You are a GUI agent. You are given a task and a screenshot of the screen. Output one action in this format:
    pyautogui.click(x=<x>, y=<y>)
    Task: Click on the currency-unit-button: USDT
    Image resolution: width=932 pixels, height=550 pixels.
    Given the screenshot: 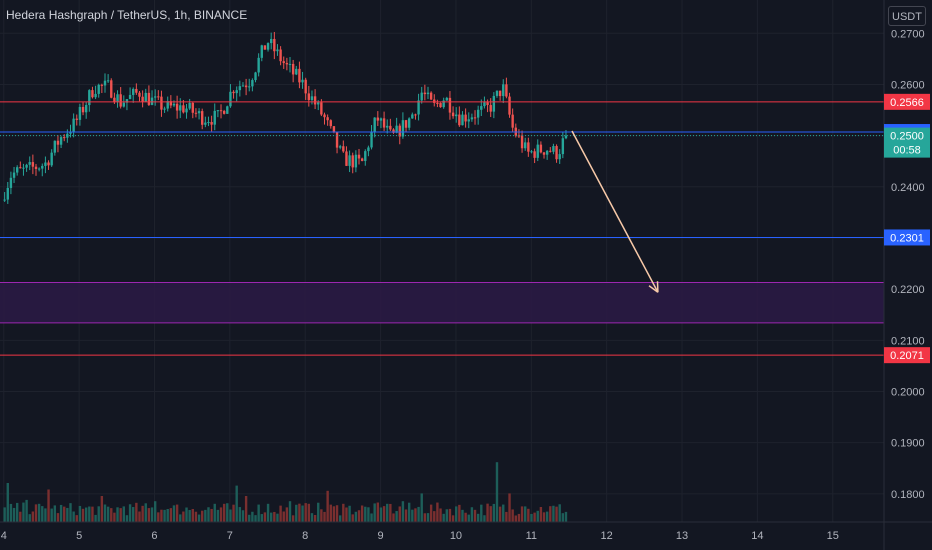 What is the action you would take?
    pyautogui.click(x=907, y=16)
    